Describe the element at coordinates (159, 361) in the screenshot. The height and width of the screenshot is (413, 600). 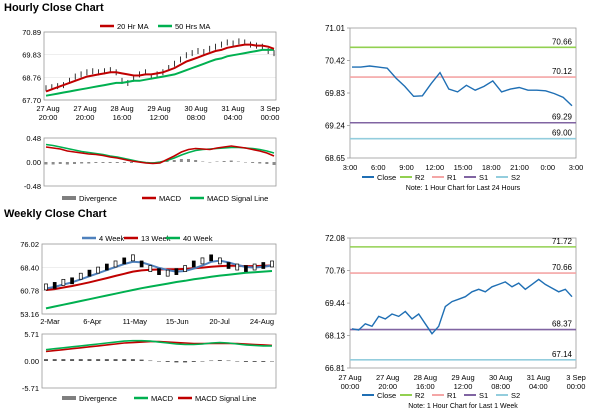
I see `weekly-macd-plot-frame` at that location.